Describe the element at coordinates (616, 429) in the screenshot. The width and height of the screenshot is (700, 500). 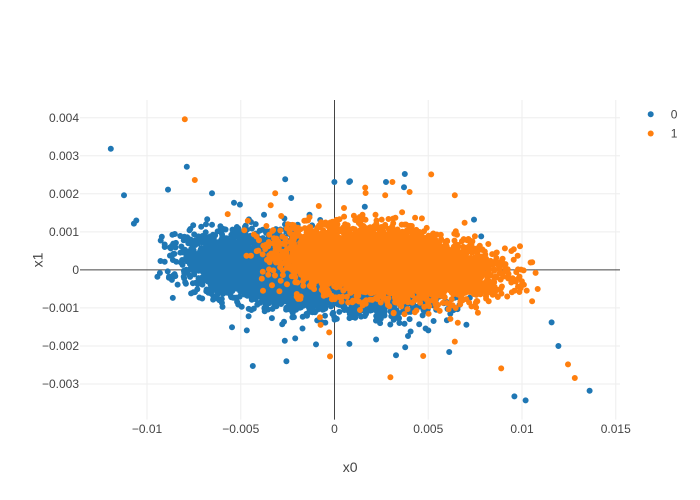
I see `svg-text: 0.015` at that location.